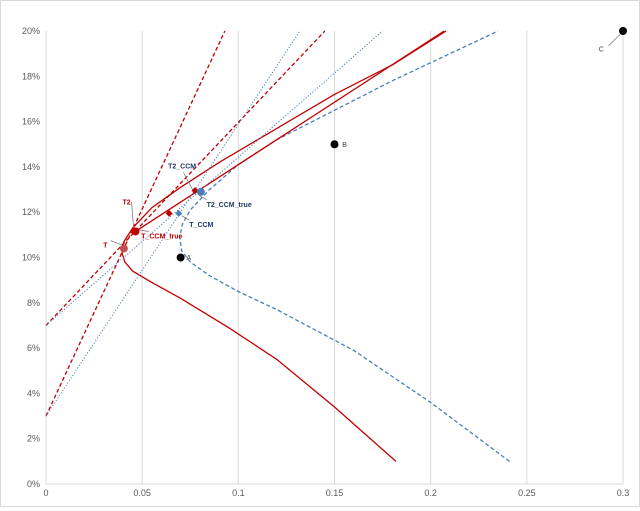 The image size is (640, 511). Describe the element at coordinates (169, 213) in the screenshot. I see `point-unlabeled` at that location.